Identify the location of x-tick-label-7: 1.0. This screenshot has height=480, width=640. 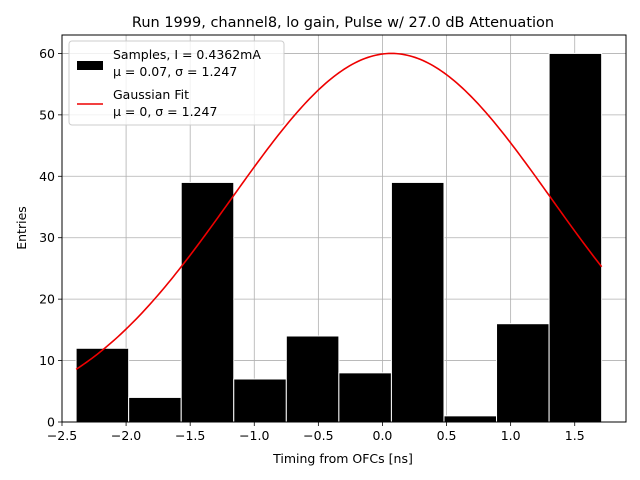
(511, 435).